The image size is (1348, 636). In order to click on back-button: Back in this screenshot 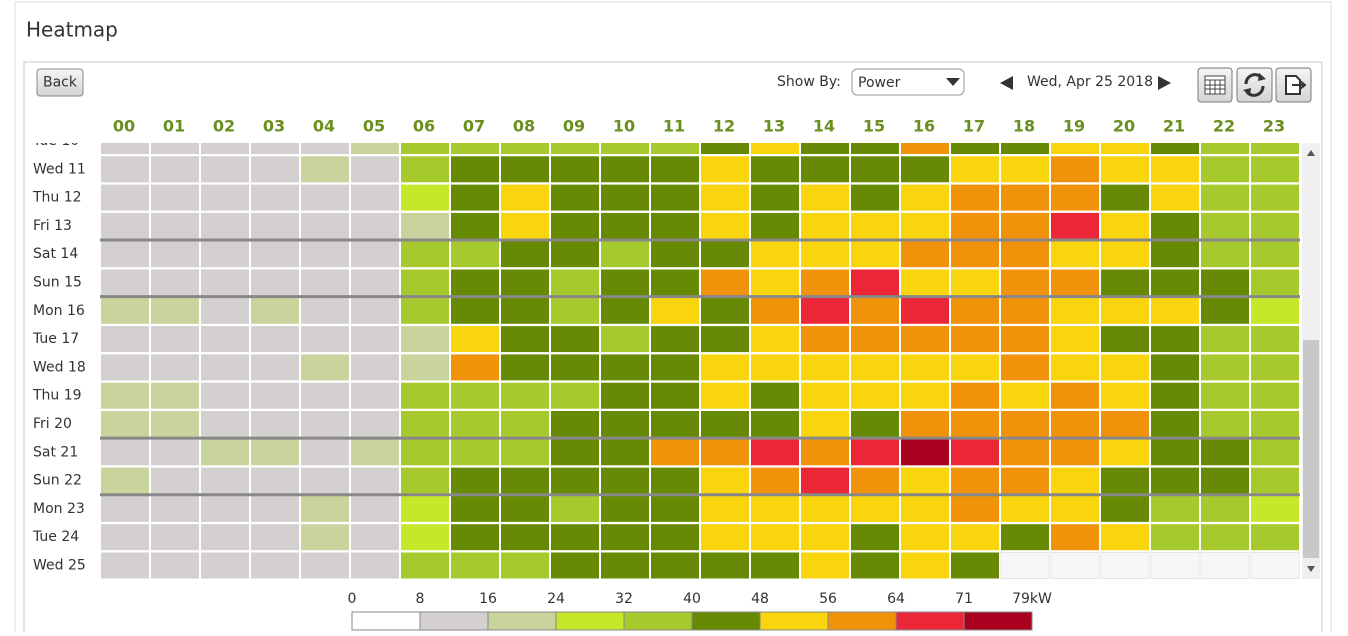, I will do `click(60, 82)`.